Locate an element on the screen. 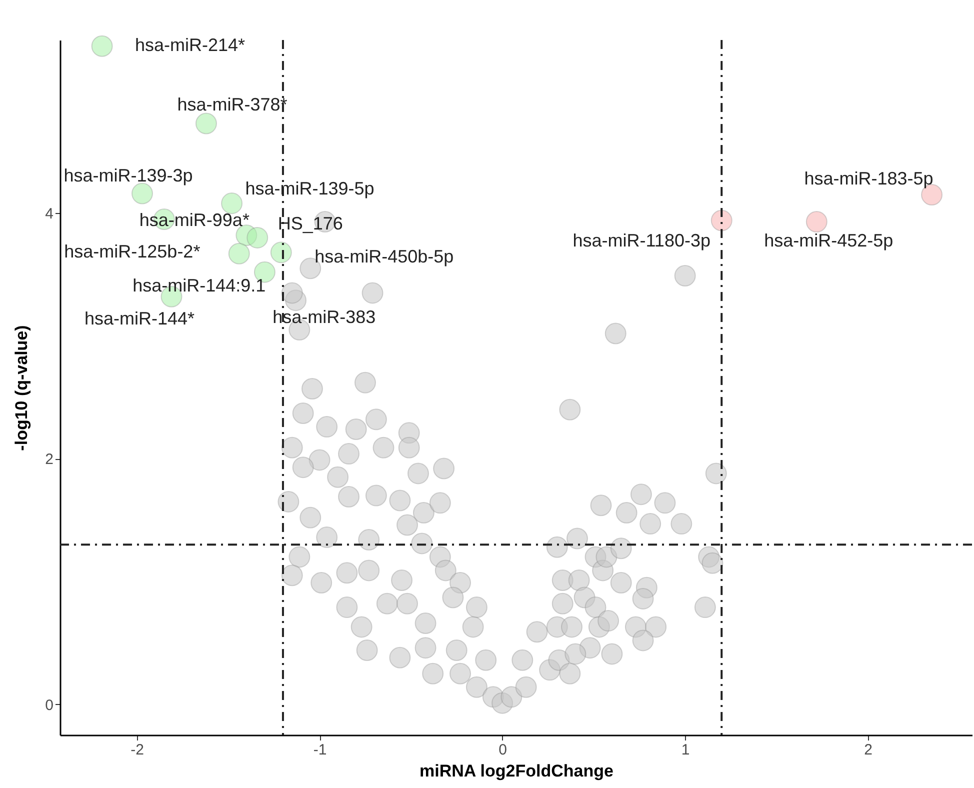 This screenshot has height=788, width=974. annotation: hsa-miR-139-5p is located at coordinates (309, 188).